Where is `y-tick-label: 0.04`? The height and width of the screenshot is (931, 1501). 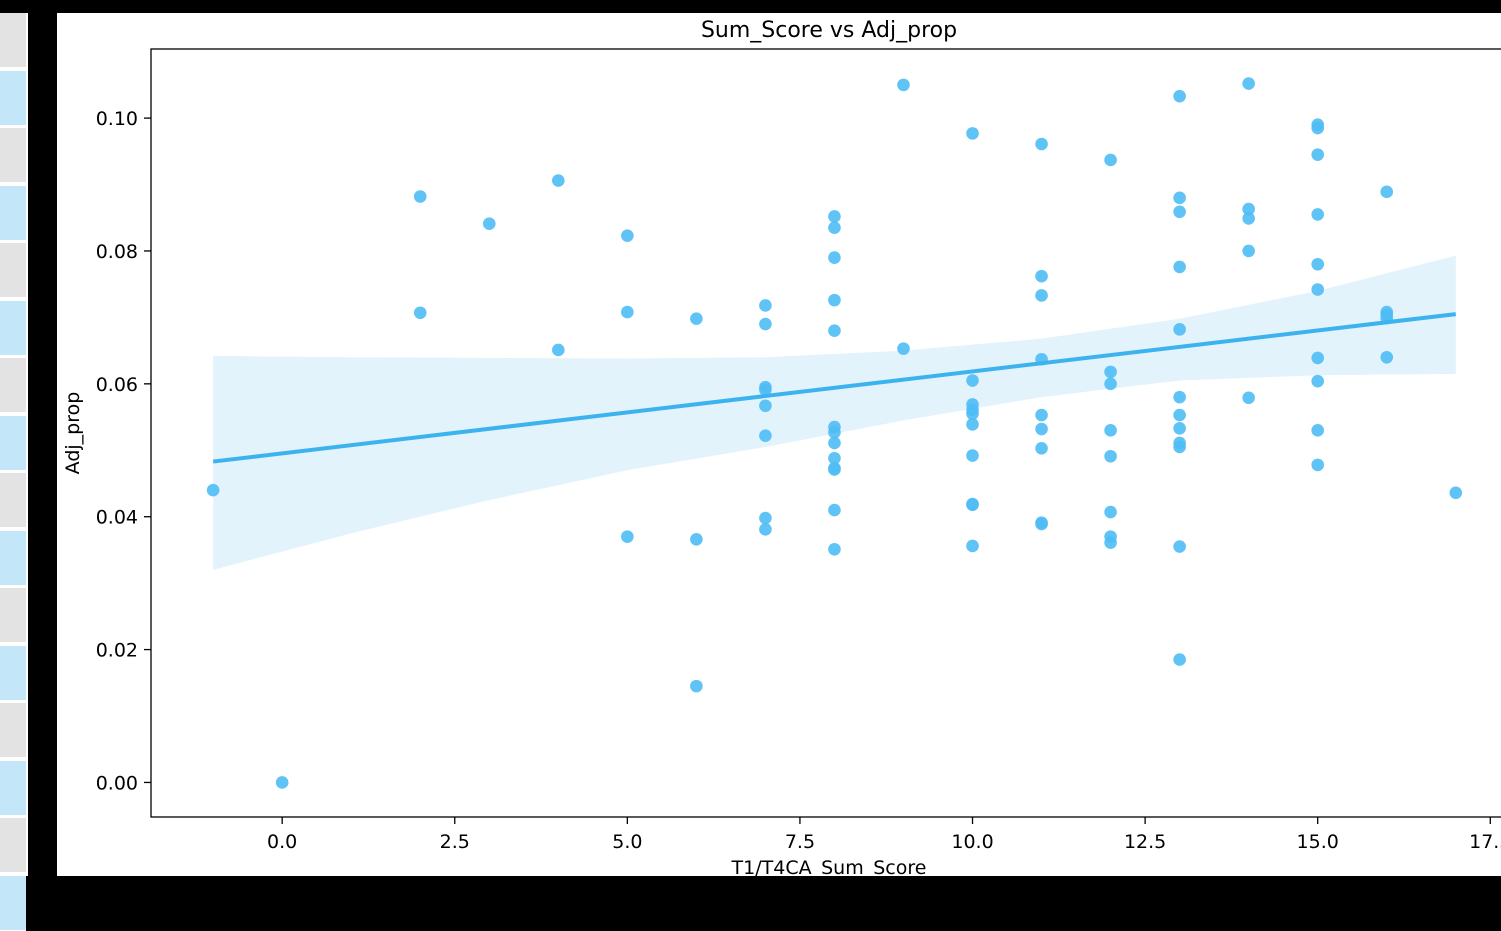 y-tick-label: 0.04 is located at coordinates (117, 518).